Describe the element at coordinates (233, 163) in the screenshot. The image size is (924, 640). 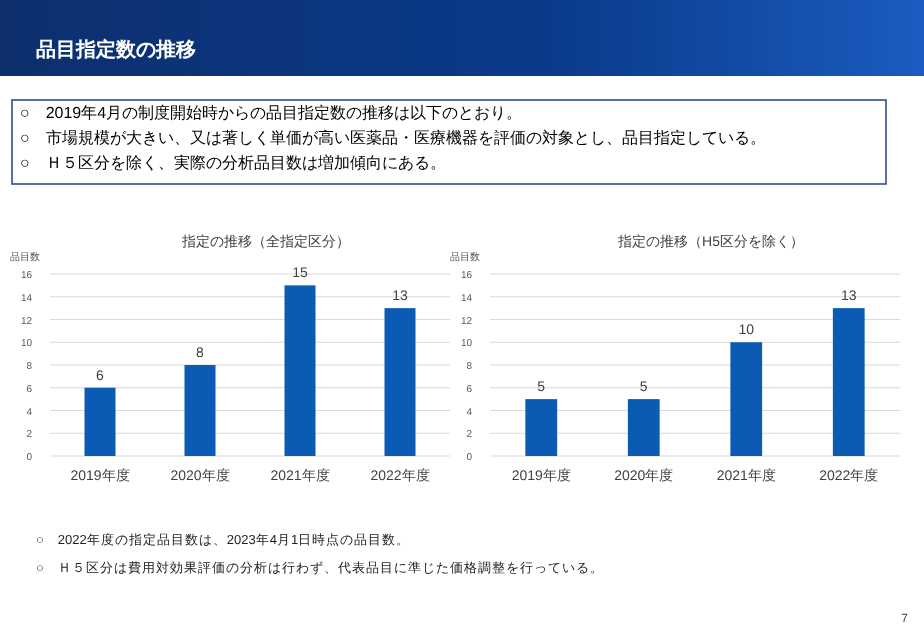
I see `text: ○ Ｈ５区分を除く、実際の分析品目数は増加傾向にある。` at that location.